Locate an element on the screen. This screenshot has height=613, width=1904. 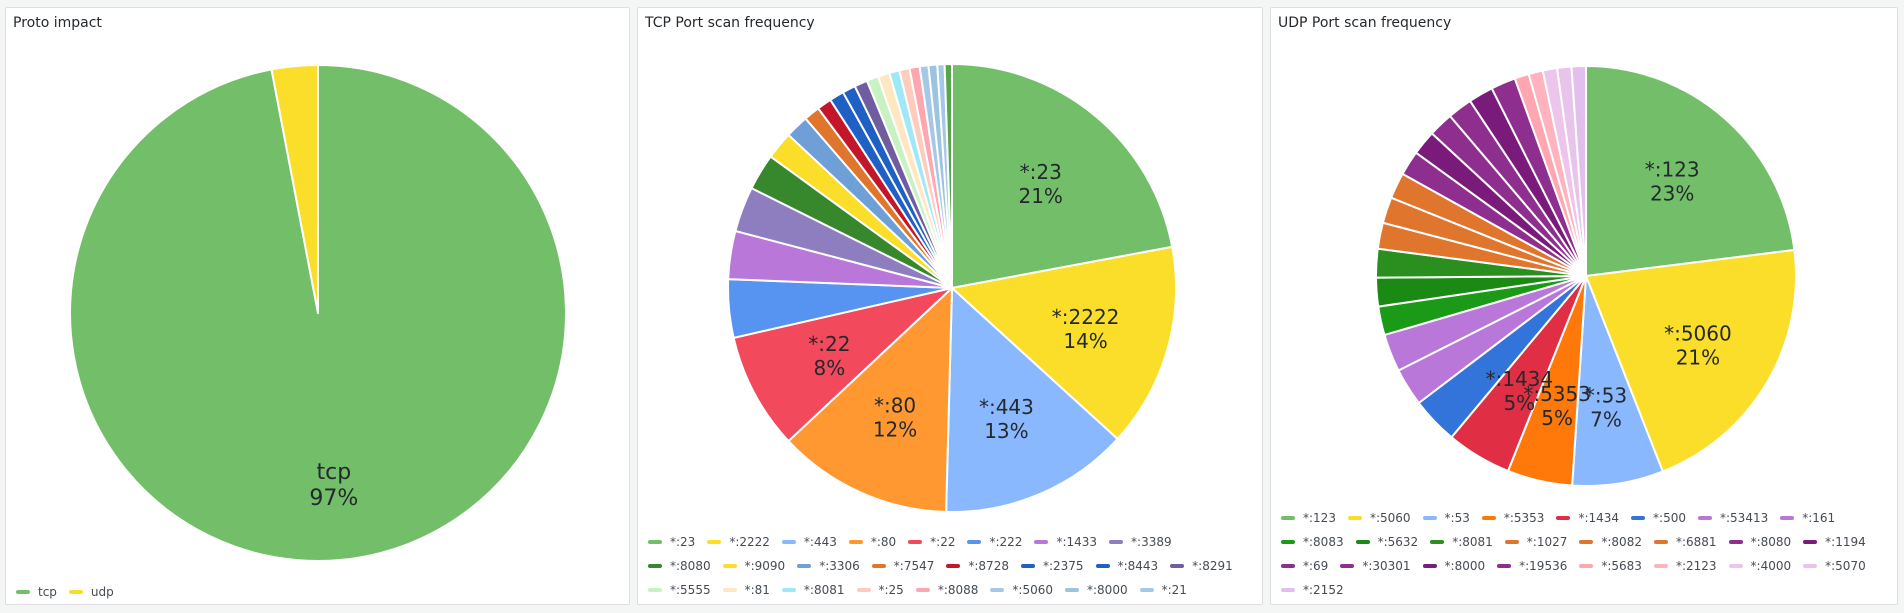
legend-item: *:1194 is located at coordinates (1834, 542).